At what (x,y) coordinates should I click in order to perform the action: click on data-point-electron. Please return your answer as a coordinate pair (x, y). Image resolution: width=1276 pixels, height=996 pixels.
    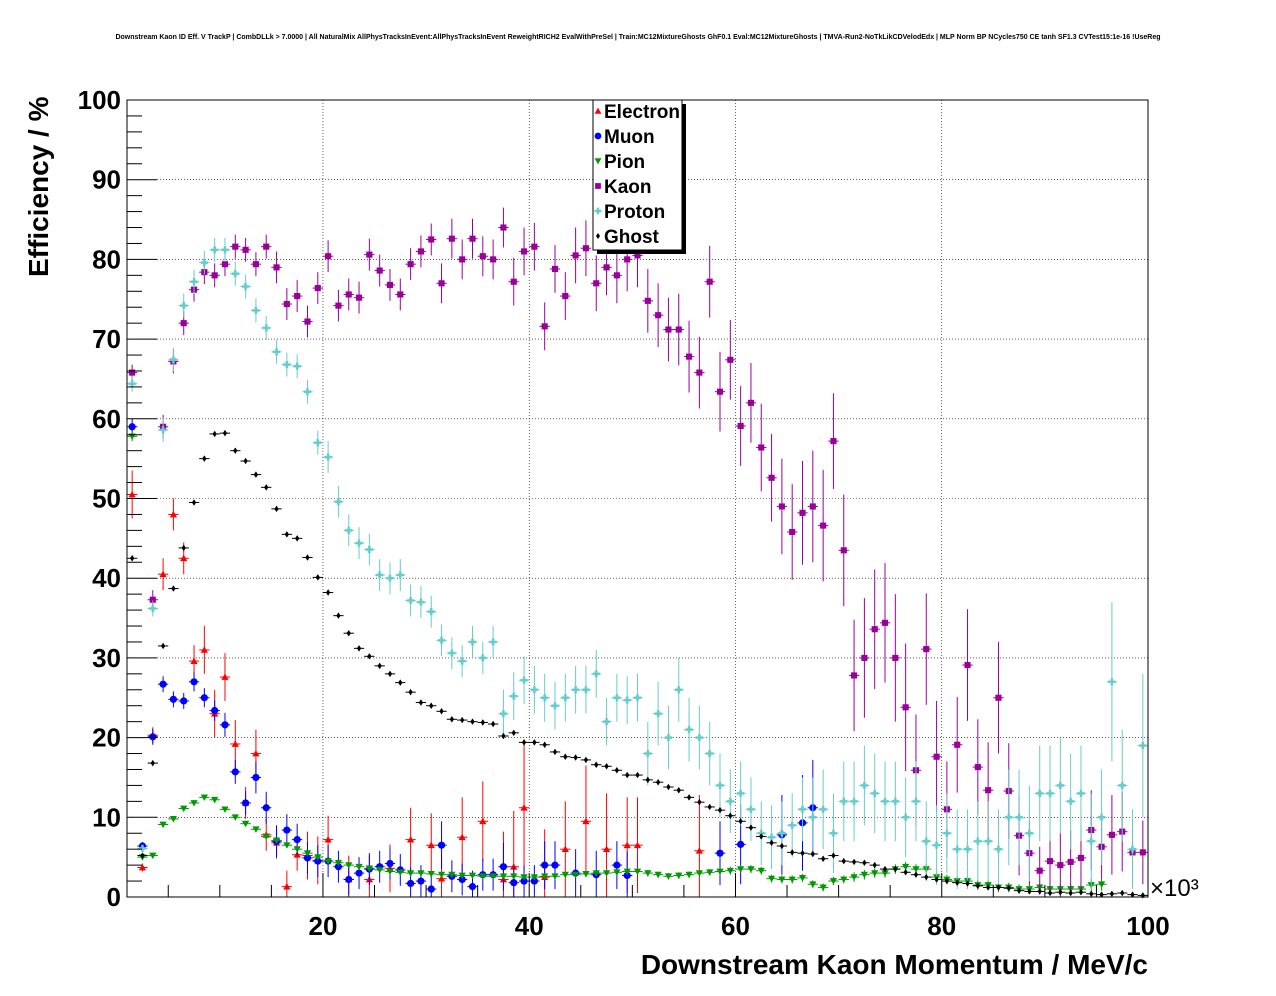
    Looking at the image, I should click on (410, 839).